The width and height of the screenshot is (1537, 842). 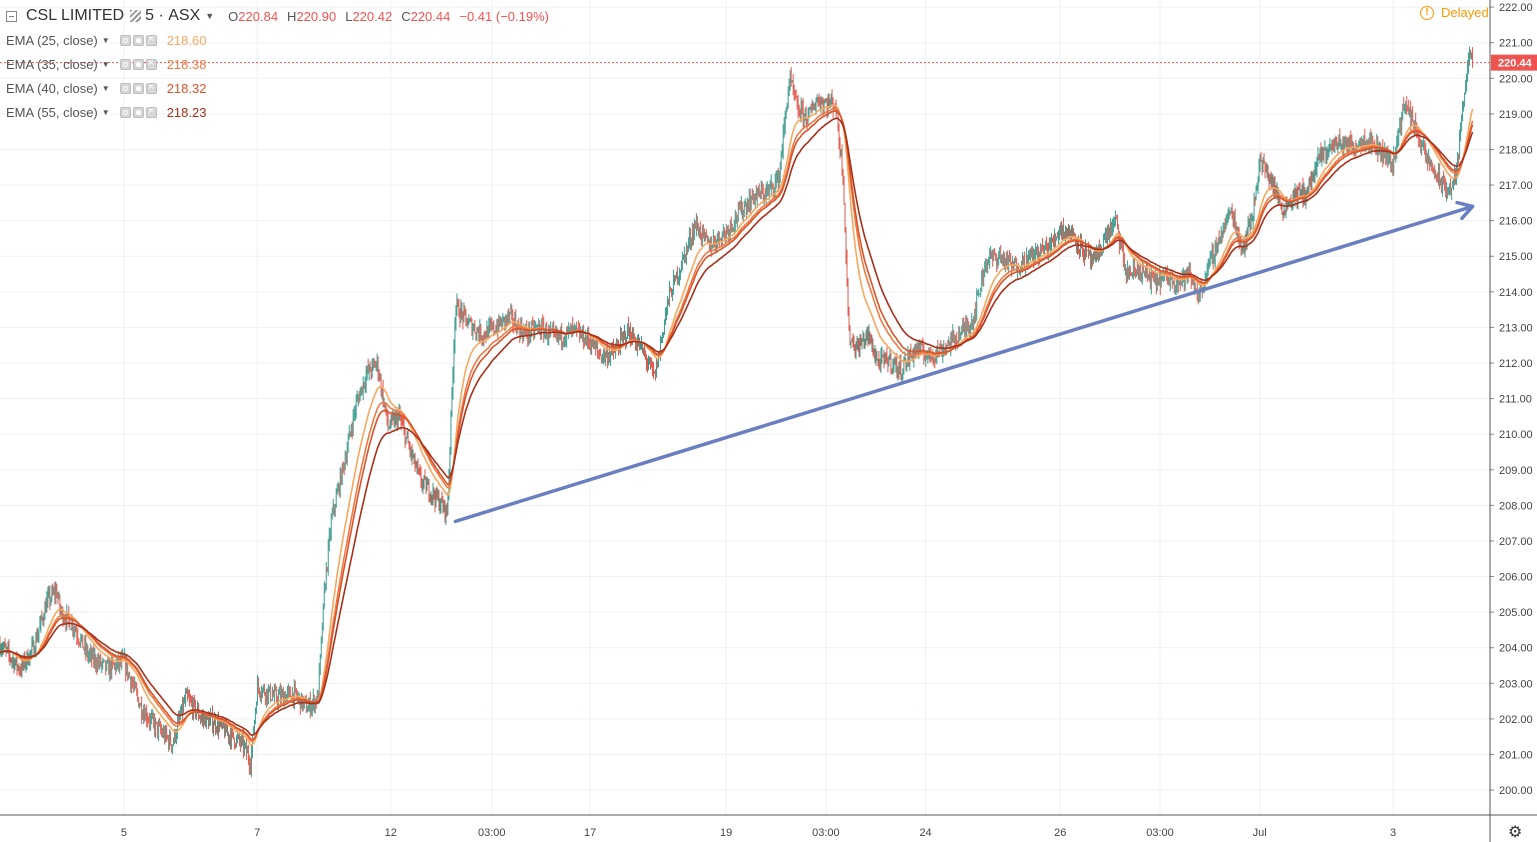 I want to click on ohlc-value-l: 220.42, so click(x=372, y=16).